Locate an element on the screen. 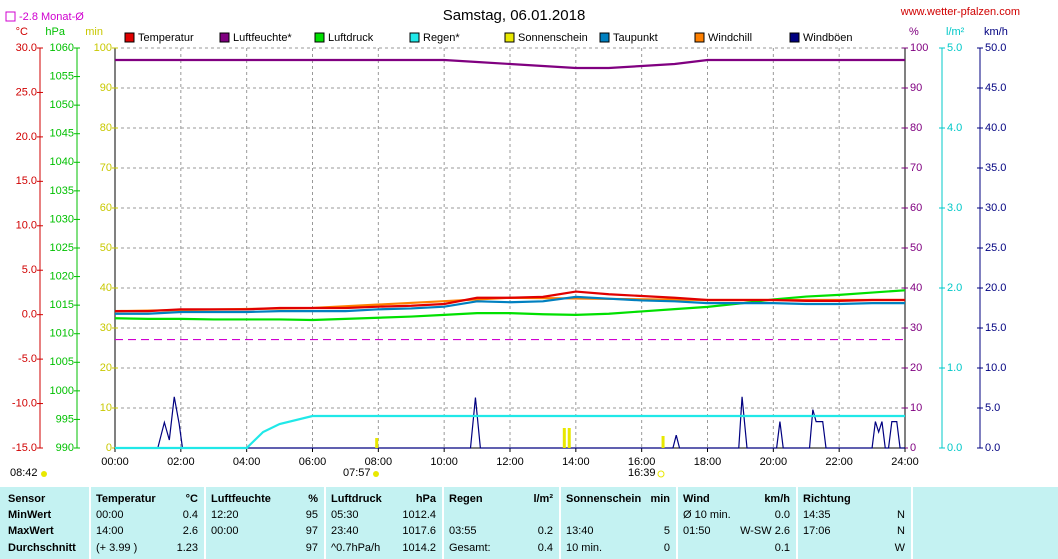  y-tick-label: 5.0 is located at coordinates (992, 408).